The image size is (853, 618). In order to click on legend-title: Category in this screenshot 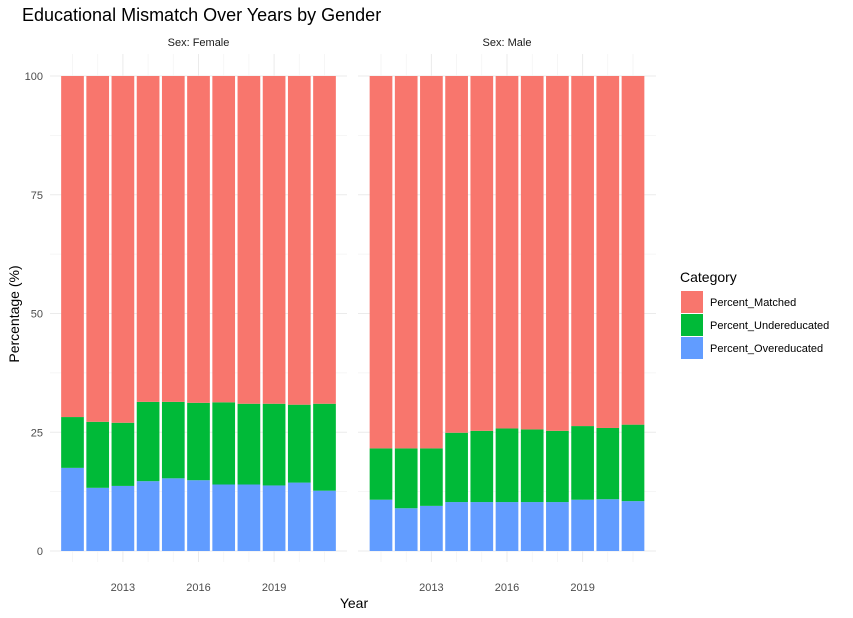, I will do `click(708, 277)`.